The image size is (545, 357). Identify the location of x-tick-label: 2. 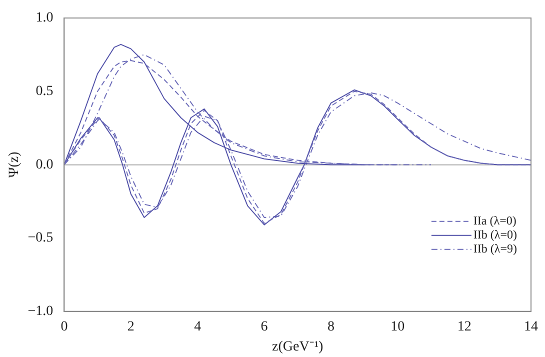
(130, 326).